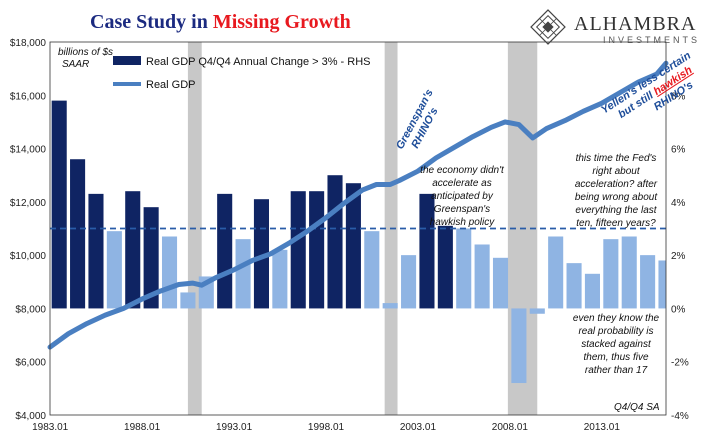 Image resolution: width=705 pixels, height=443 pixels. What do you see at coordinates (225, 251) in the screenshot?
I see `bar-1992` at bounding box center [225, 251].